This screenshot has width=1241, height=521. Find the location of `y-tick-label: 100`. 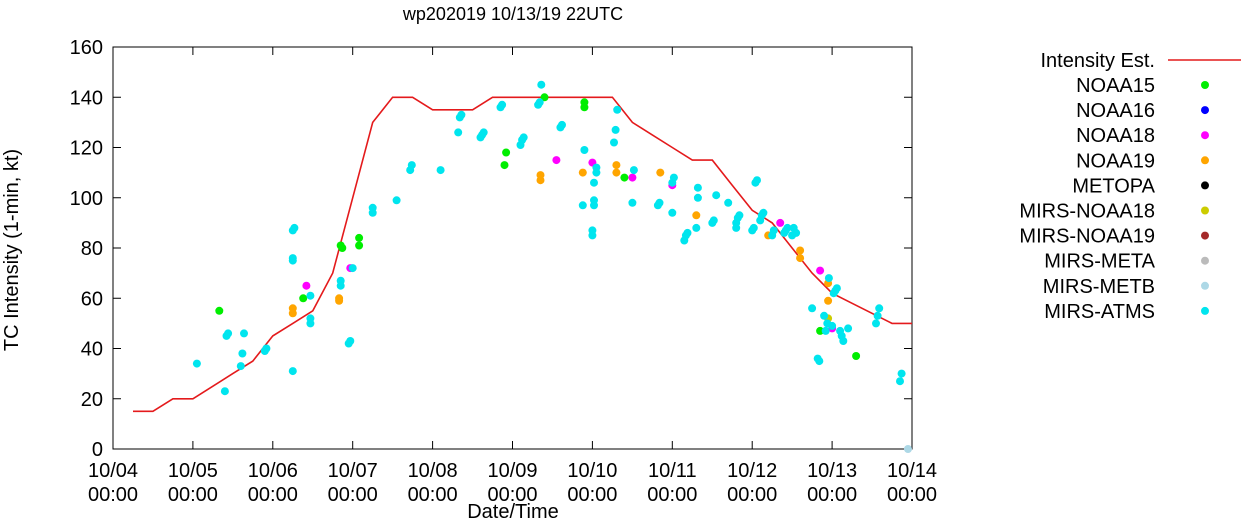

y-tick-label: 100 is located at coordinates (86, 199).